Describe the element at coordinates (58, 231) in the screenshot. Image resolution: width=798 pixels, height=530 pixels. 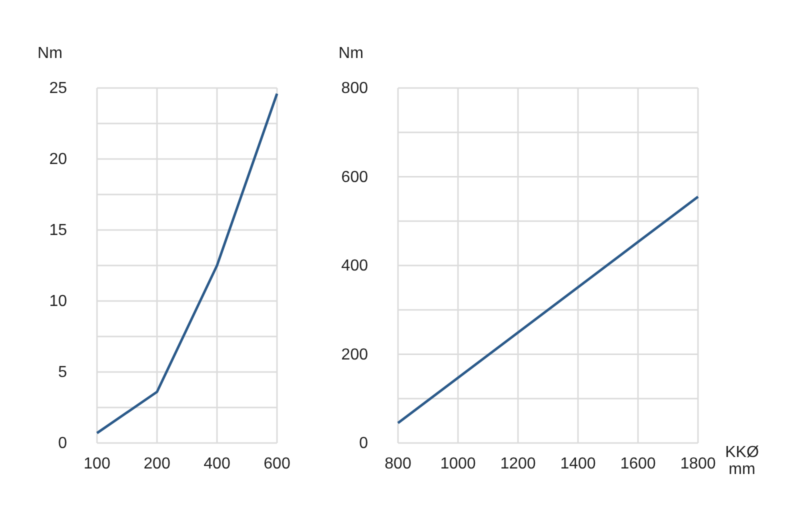
I see `y-tick-label: 15` at that location.